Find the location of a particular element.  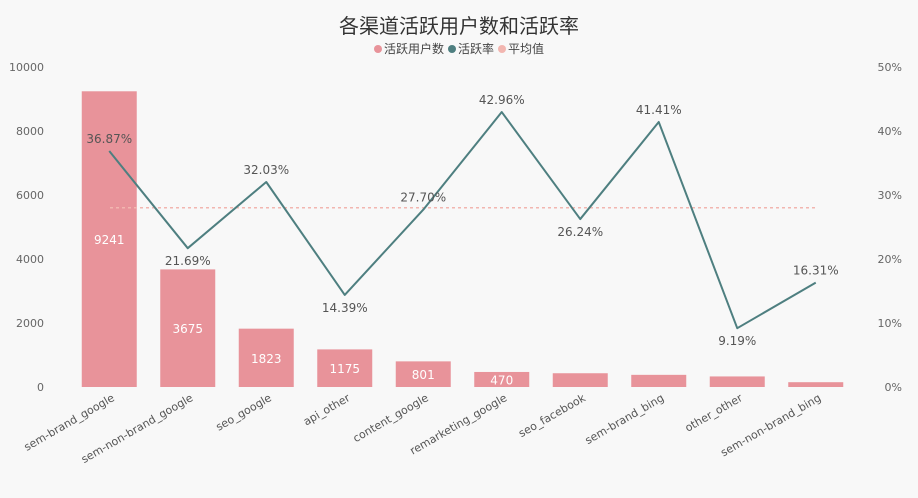

bar-value-label: 1175 is located at coordinates (344, 369).